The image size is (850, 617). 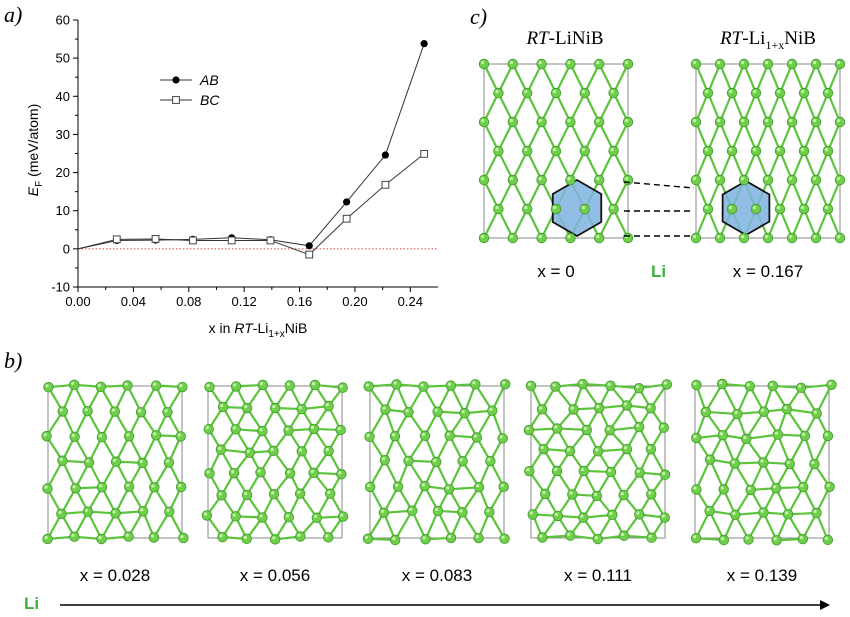 I want to click on atoms, so click(x=556, y=151).